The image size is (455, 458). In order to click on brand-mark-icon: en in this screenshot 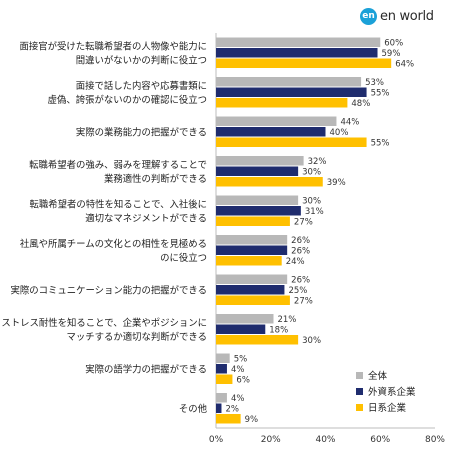, I will do `click(368, 16)`.